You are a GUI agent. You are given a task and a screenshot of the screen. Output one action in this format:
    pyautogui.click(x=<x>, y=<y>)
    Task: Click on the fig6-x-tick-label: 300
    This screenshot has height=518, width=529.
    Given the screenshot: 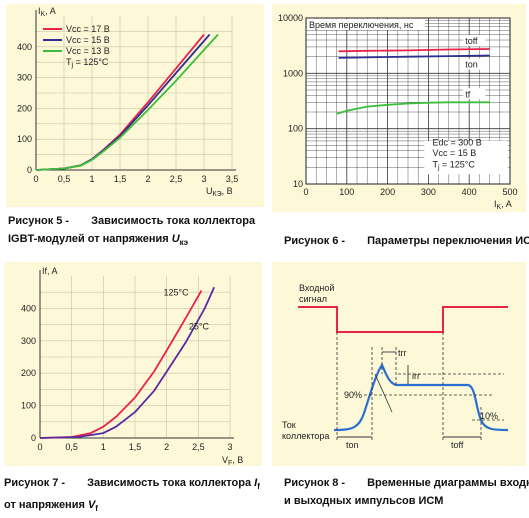 What is the action you would take?
    pyautogui.click(x=428, y=192)
    